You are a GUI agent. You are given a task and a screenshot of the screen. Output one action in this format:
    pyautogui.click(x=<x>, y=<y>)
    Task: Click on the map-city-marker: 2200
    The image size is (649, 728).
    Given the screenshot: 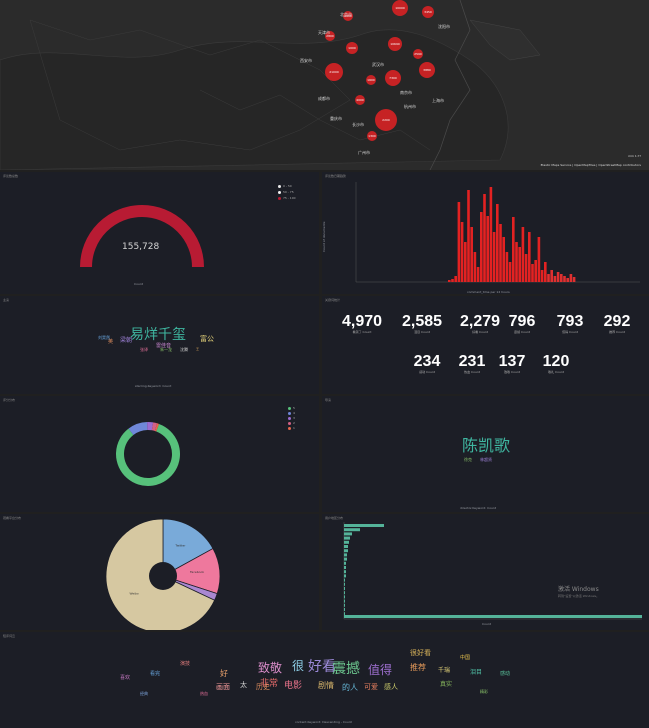 What is the action you would take?
    pyautogui.click(x=386, y=120)
    